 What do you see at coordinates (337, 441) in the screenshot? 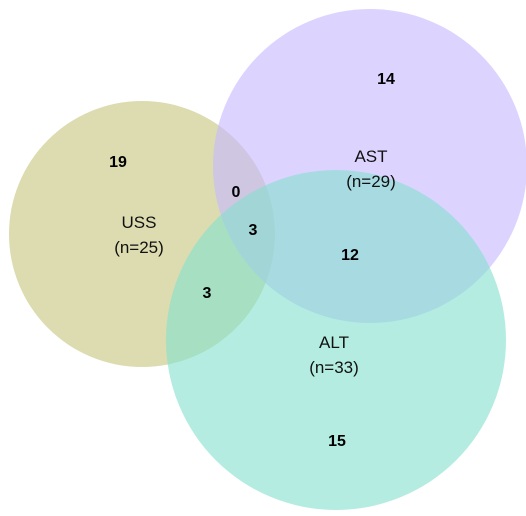
I see `count-alt-only: 15` at bounding box center [337, 441].